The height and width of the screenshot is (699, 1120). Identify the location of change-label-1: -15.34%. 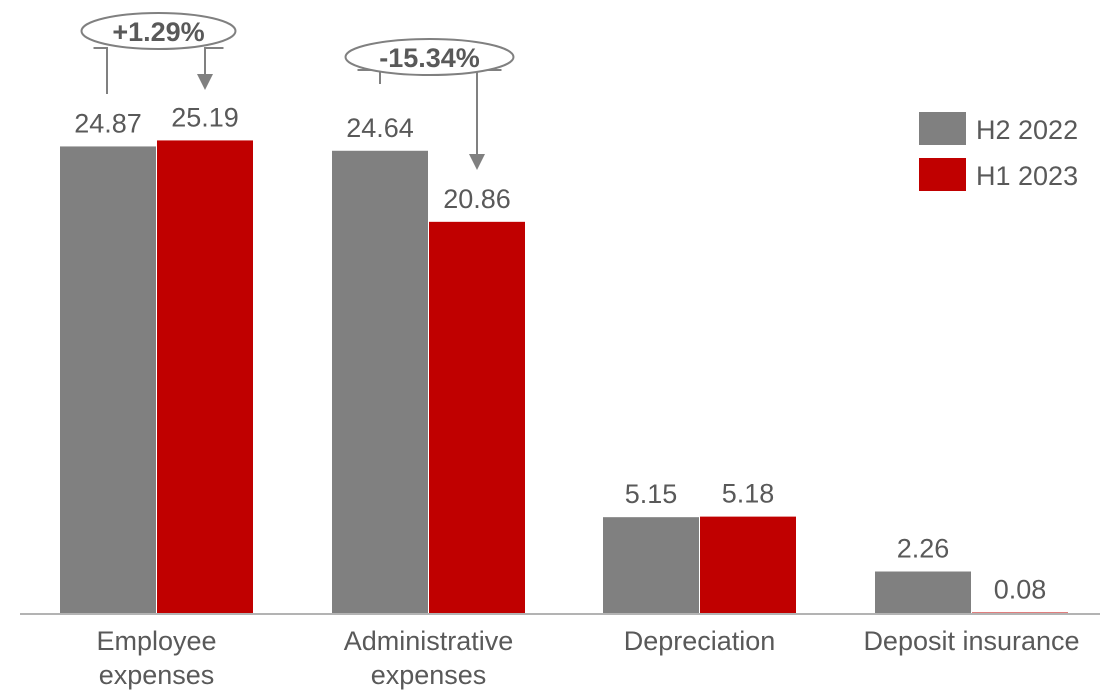
(429, 58).